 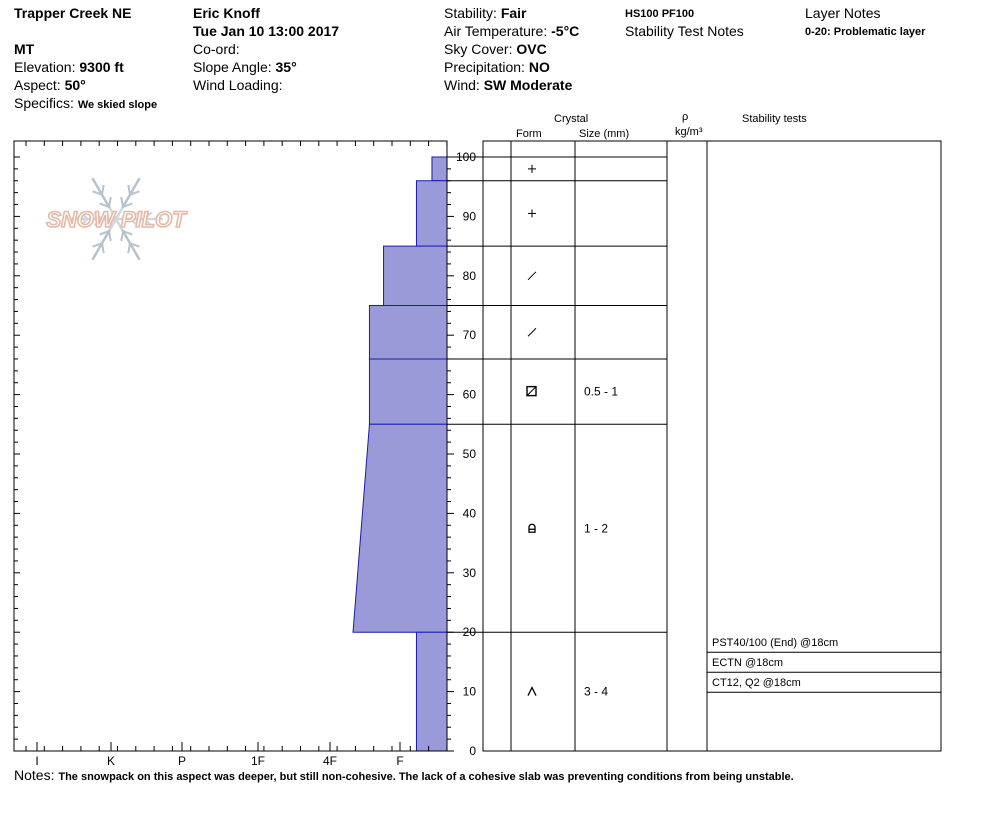 I want to click on height-label: 10, so click(x=470, y=692).